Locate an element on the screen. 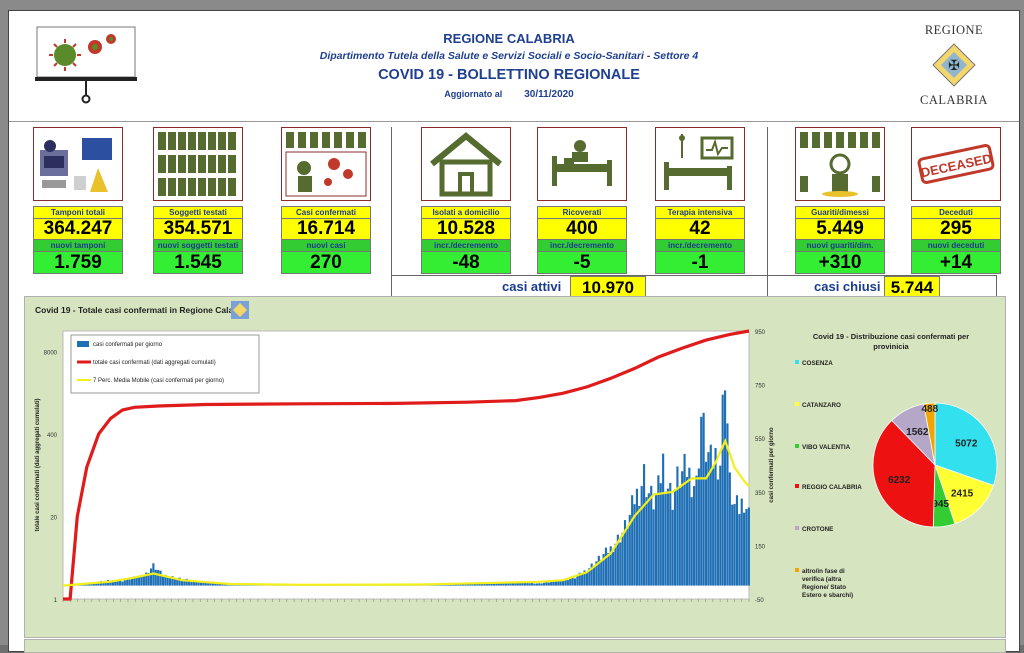 This screenshot has height=653, width=1024. pie-slice-label: 6232 is located at coordinates (899, 480).